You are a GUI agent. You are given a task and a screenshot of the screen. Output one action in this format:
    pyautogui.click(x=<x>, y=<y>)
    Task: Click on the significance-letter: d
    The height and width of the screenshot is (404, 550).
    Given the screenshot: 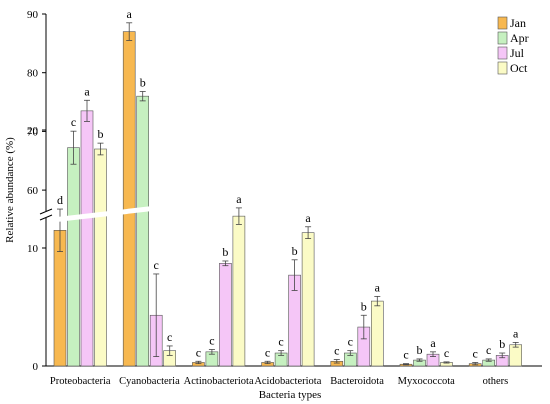 What is the action you would take?
    pyautogui.click(x=60, y=200)
    